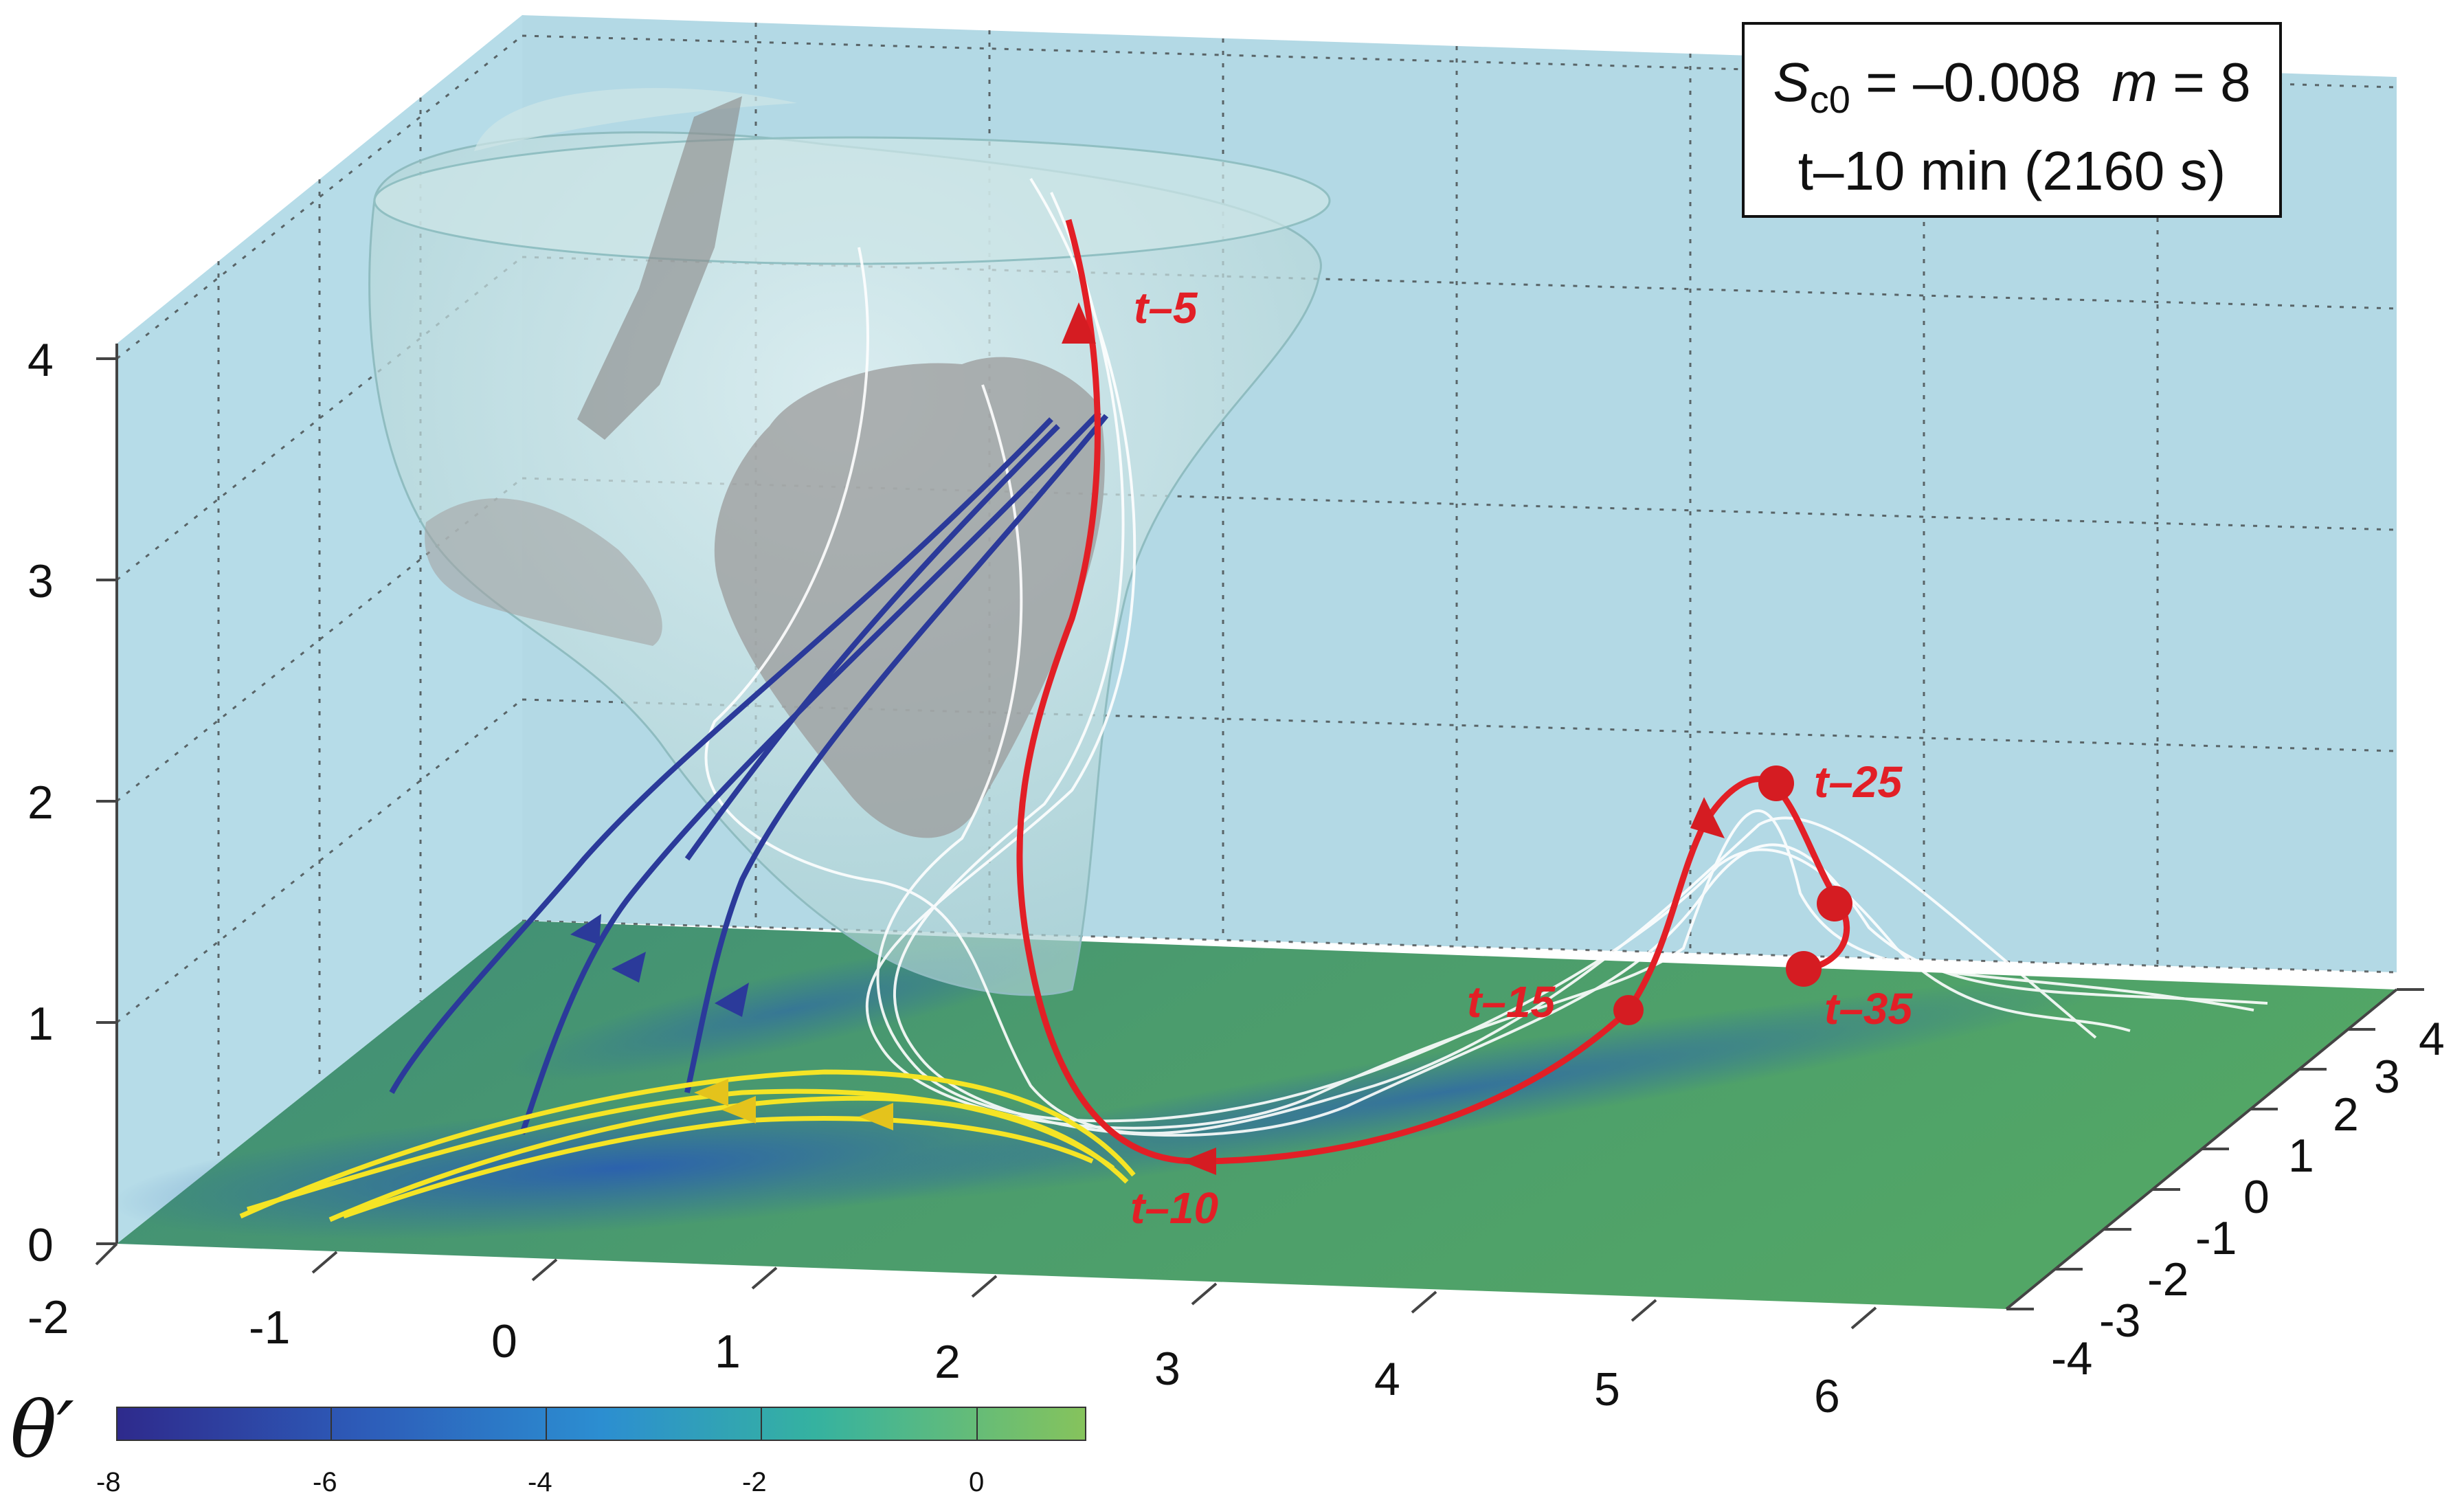  What do you see at coordinates (40, 1024) in the screenshot?
I see `z-tick: 1` at bounding box center [40, 1024].